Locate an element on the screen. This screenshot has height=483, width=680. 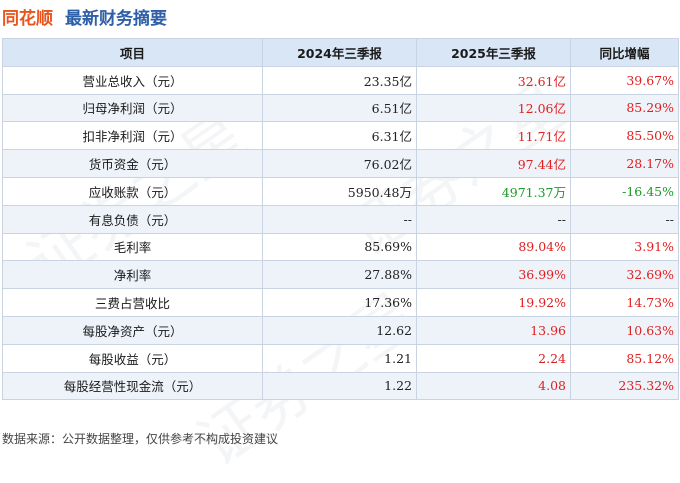
value-2025q3: 36.99% is located at coordinates (493, 275).